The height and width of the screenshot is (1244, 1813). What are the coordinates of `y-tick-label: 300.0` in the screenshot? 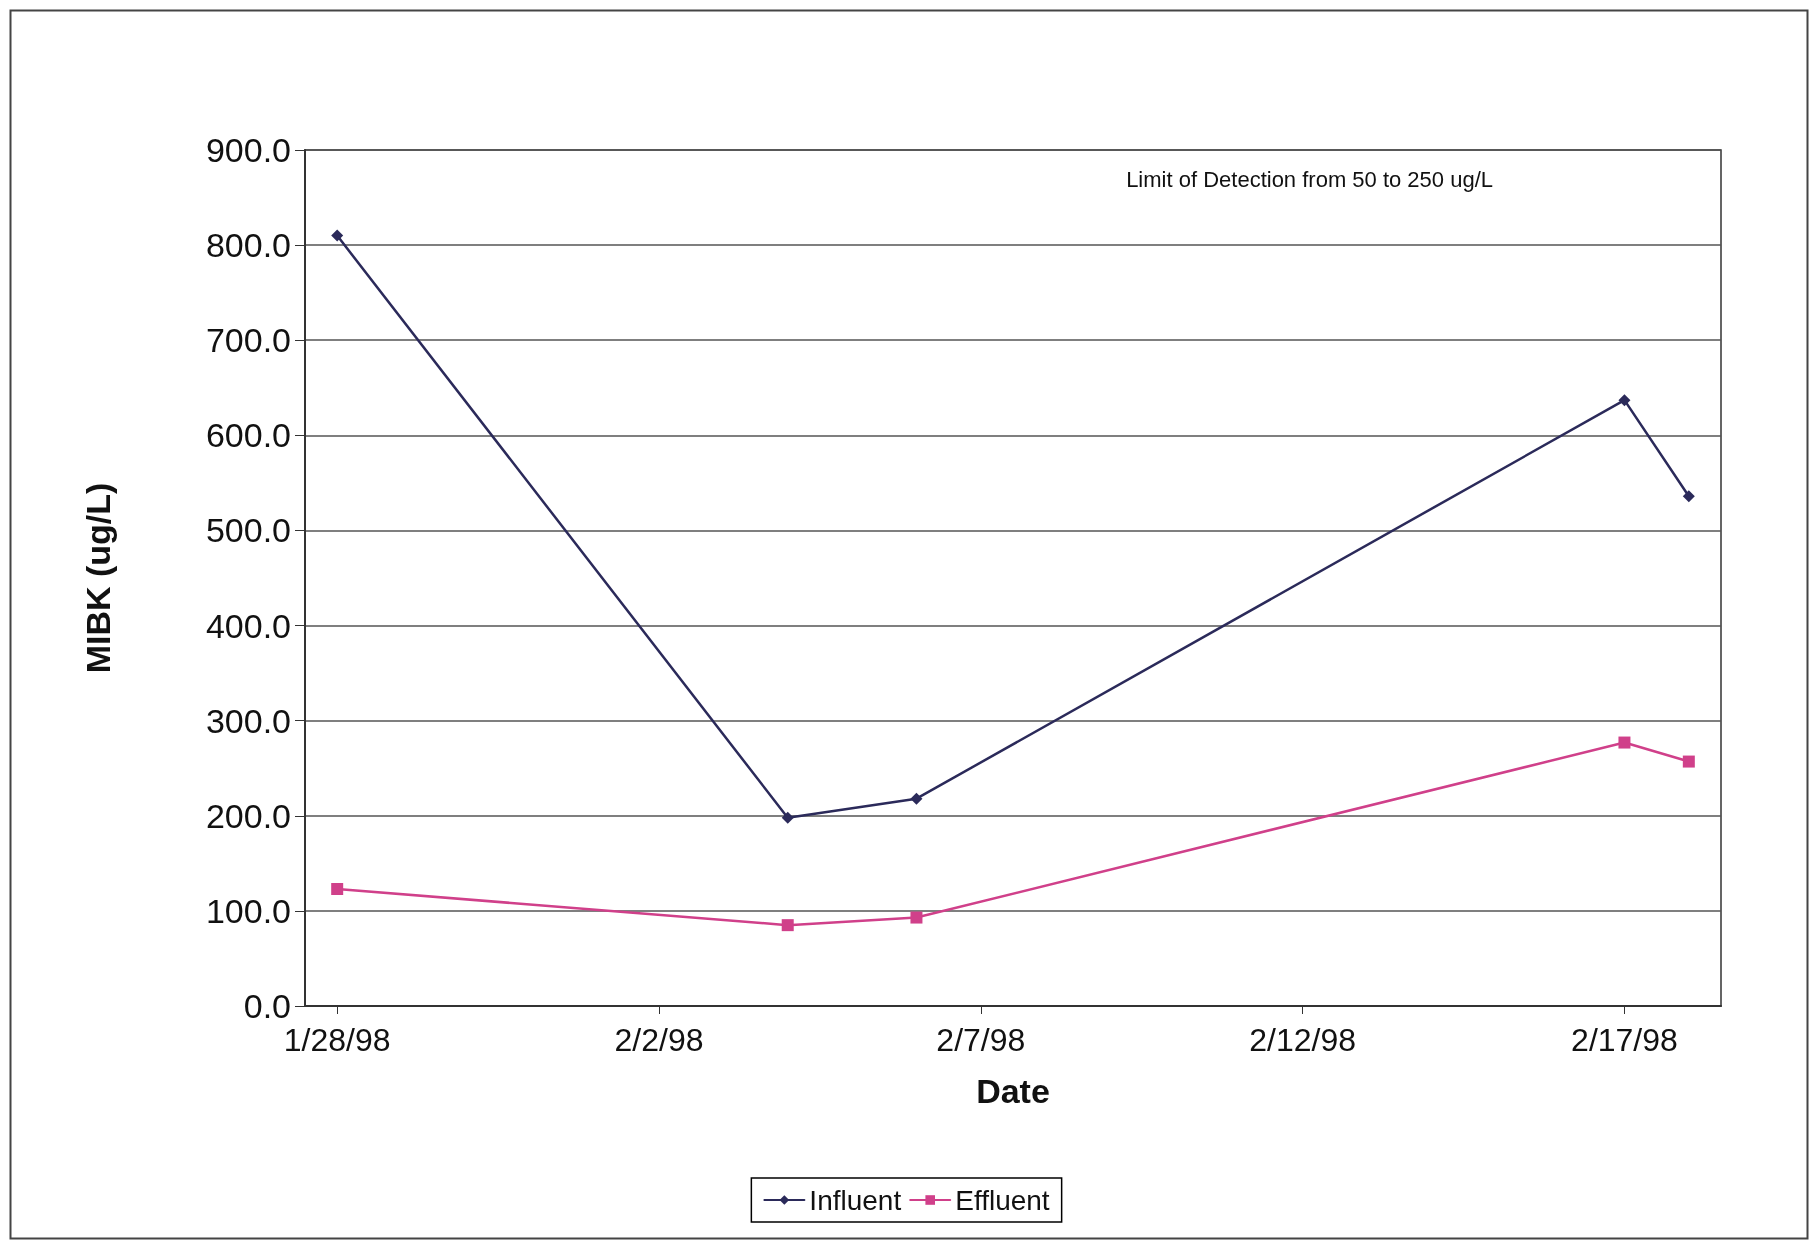 It's located at (248, 720).